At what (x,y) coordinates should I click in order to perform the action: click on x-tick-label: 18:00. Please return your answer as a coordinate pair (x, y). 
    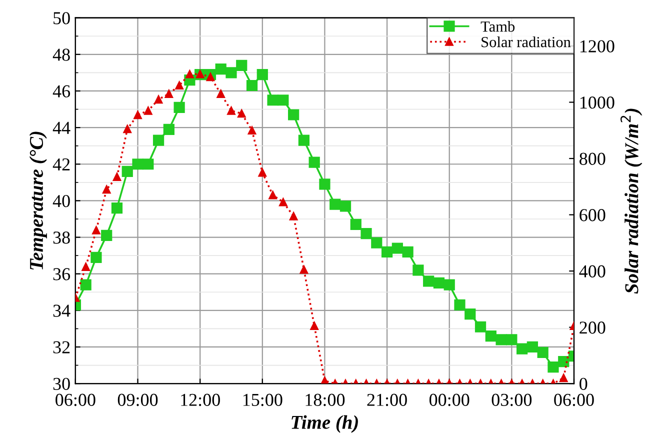
    Looking at the image, I should click on (325, 400).